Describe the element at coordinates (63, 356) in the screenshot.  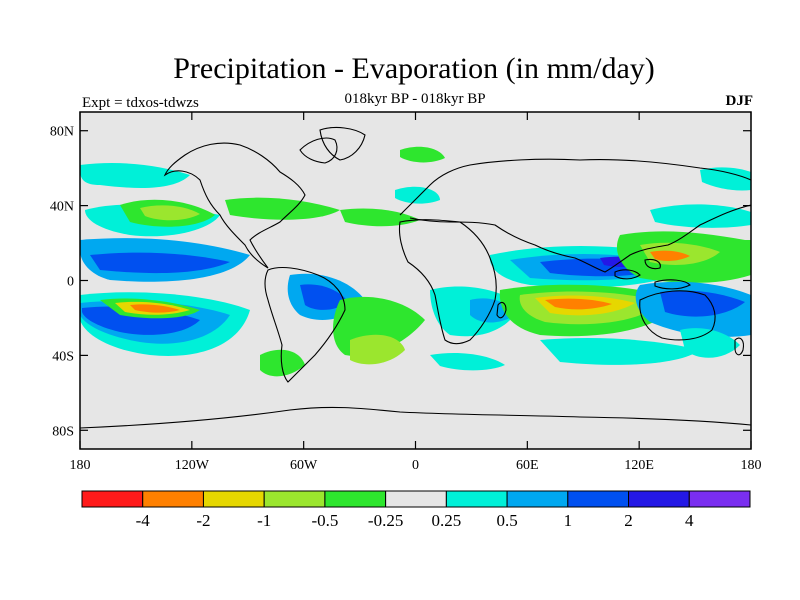
I see `lat-tick-label: 40S` at that location.